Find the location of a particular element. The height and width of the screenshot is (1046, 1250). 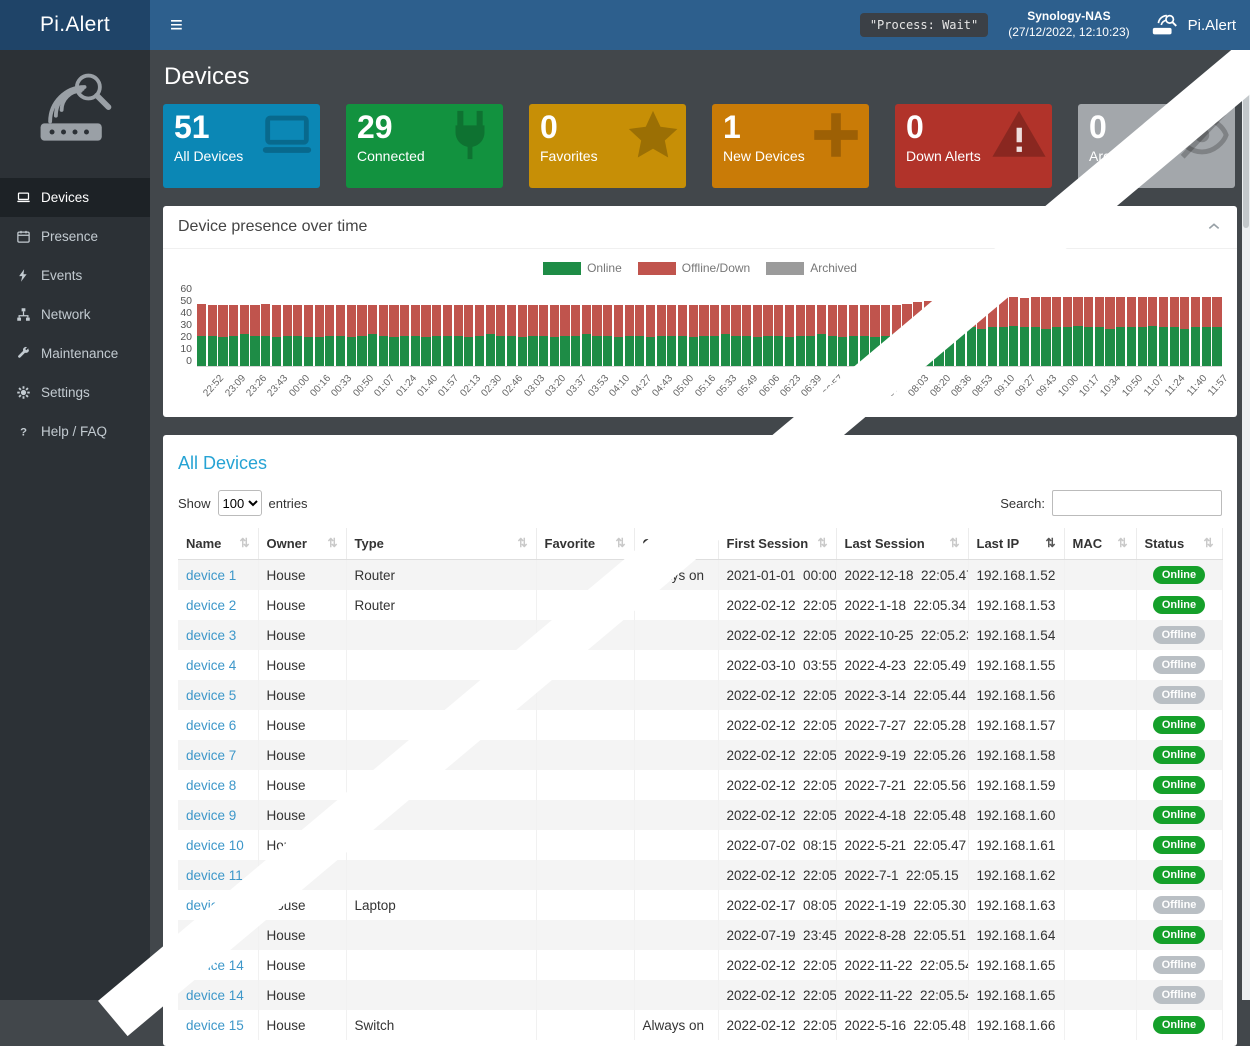

device-name-link: device 6 is located at coordinates (211, 725).